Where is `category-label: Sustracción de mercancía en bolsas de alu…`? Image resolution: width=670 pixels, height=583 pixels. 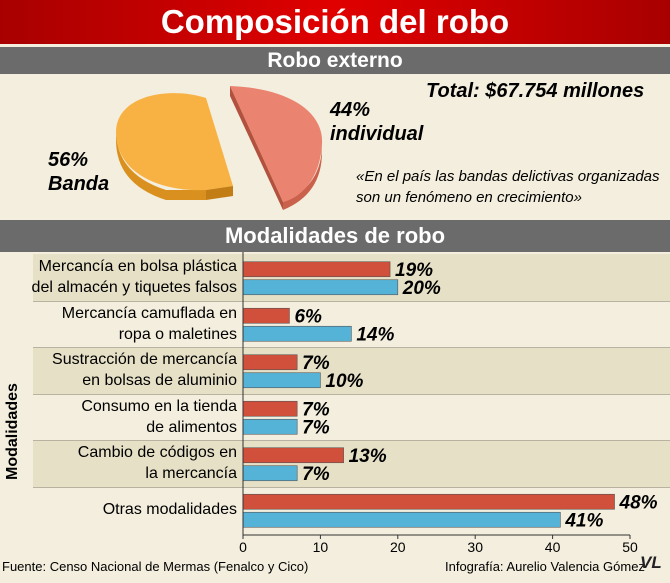 category-label: Sustracción de mercancía en bolsas de alu… is located at coordinates (144, 370).